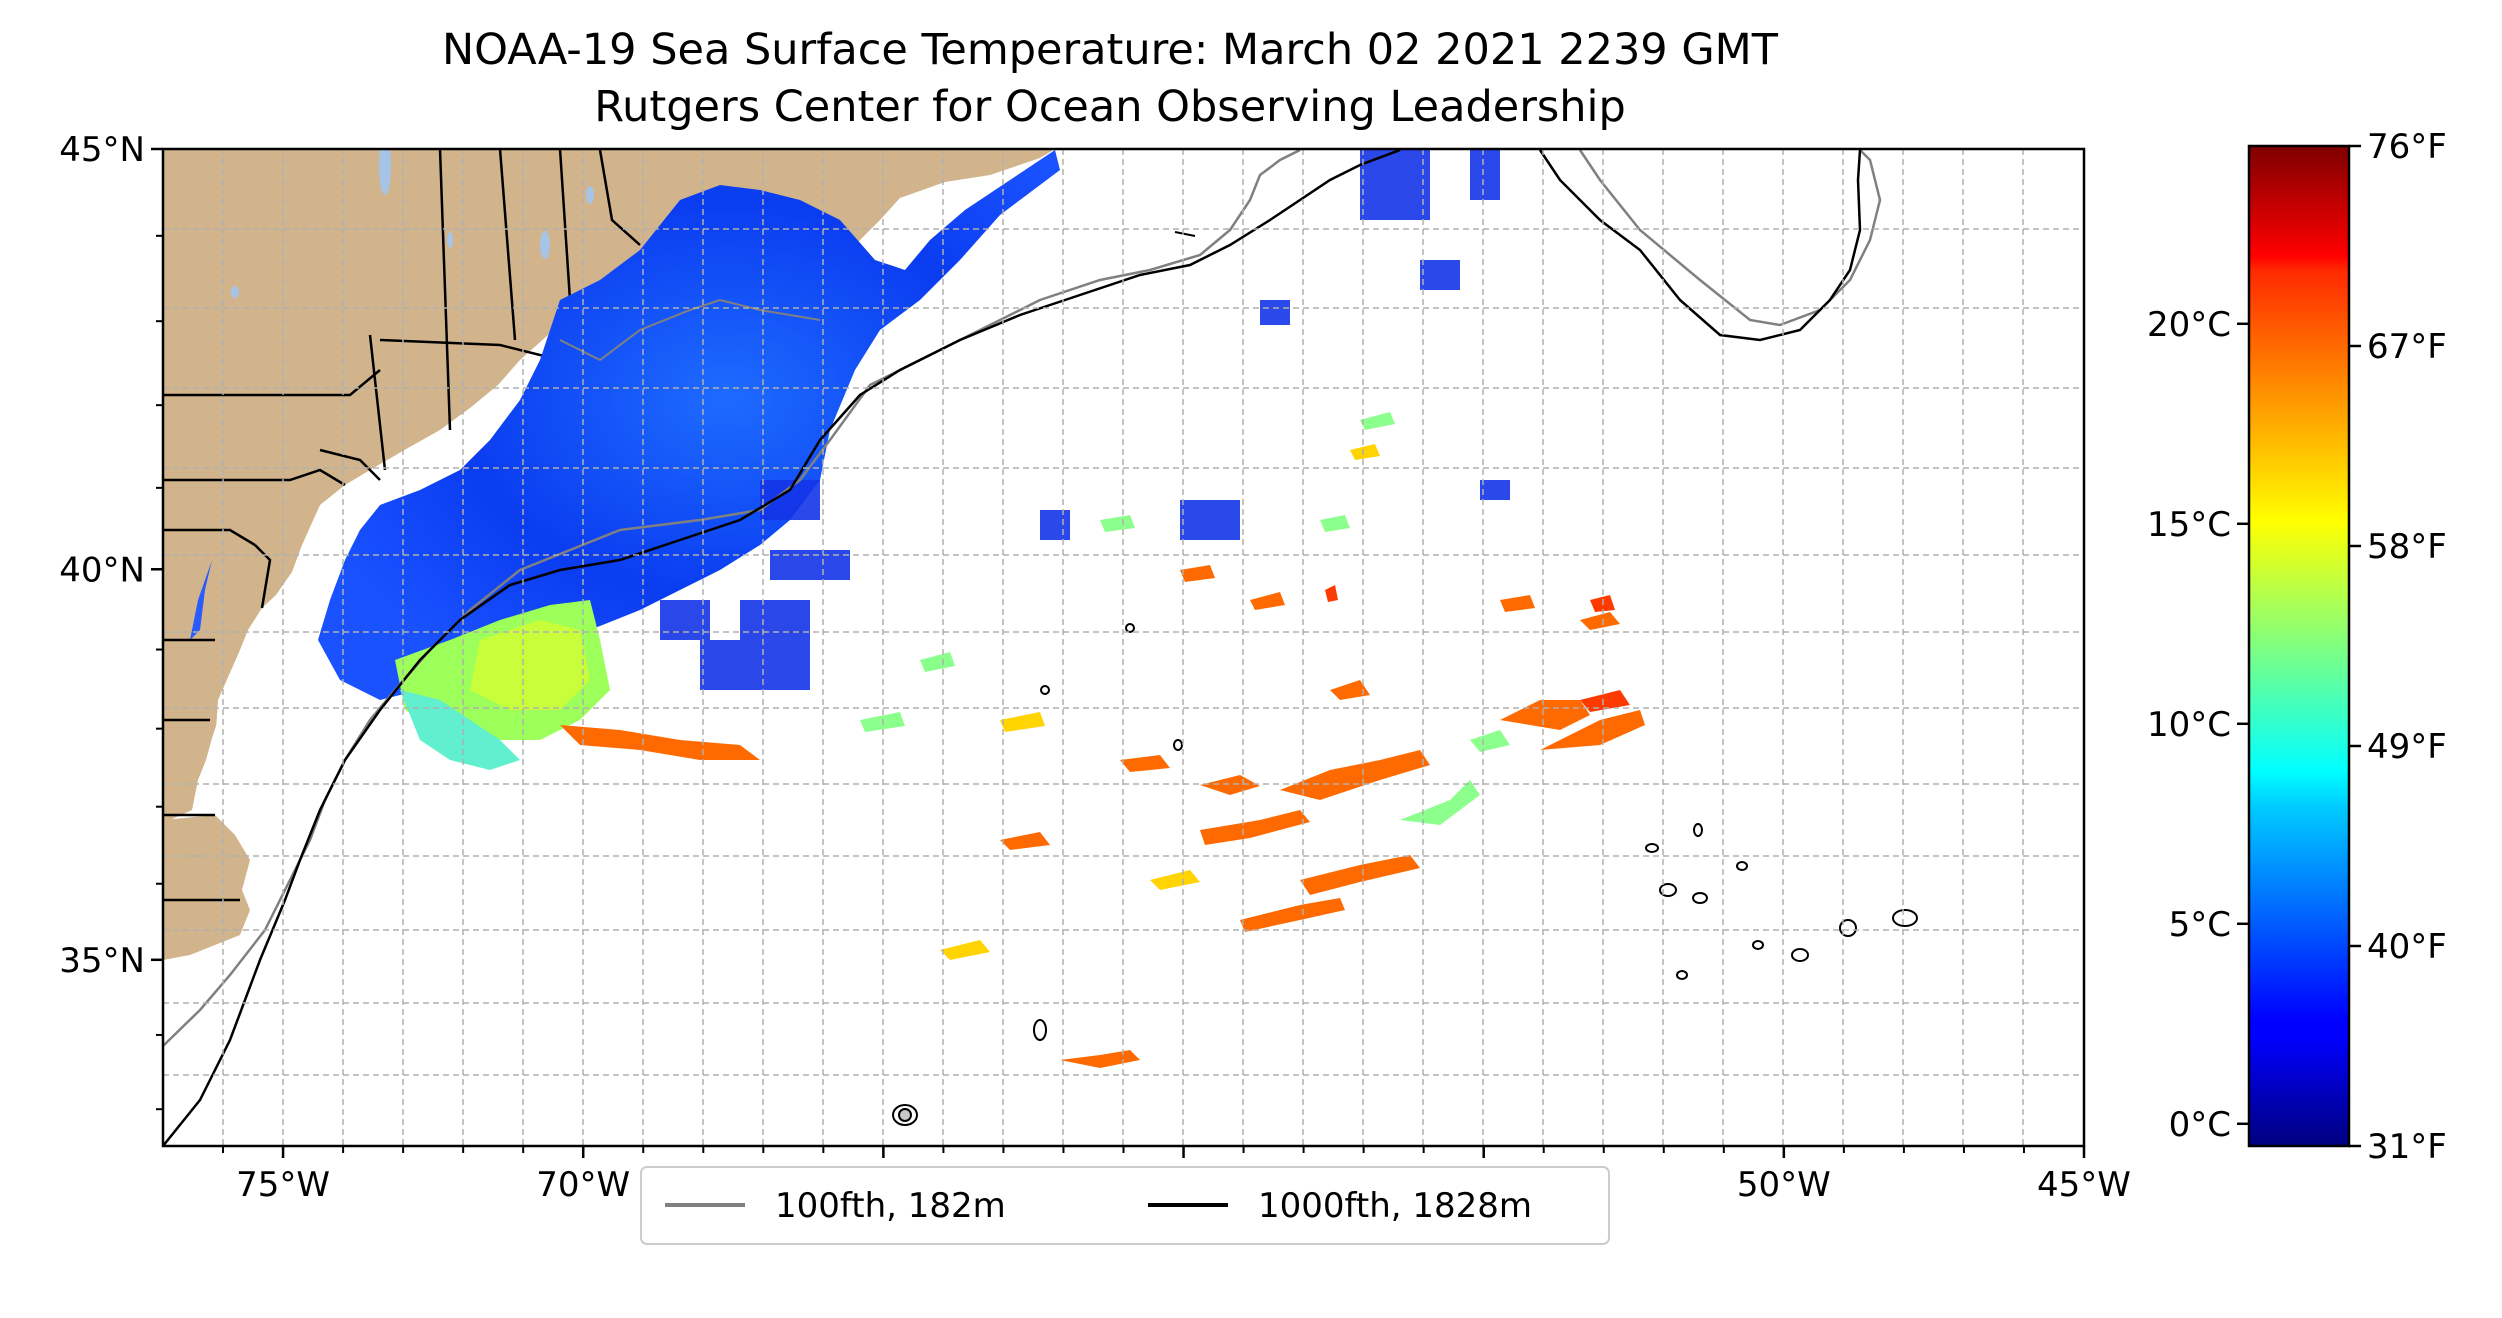 Image resolution: width=2502 pixels, height=1318 pixels. Describe the element at coordinates (2398, 647) in the screenshot. I see `colorbar-fahrenheit-ticks: 31°F 40°F 49°F 58°F 67°F 76°F` at that location.